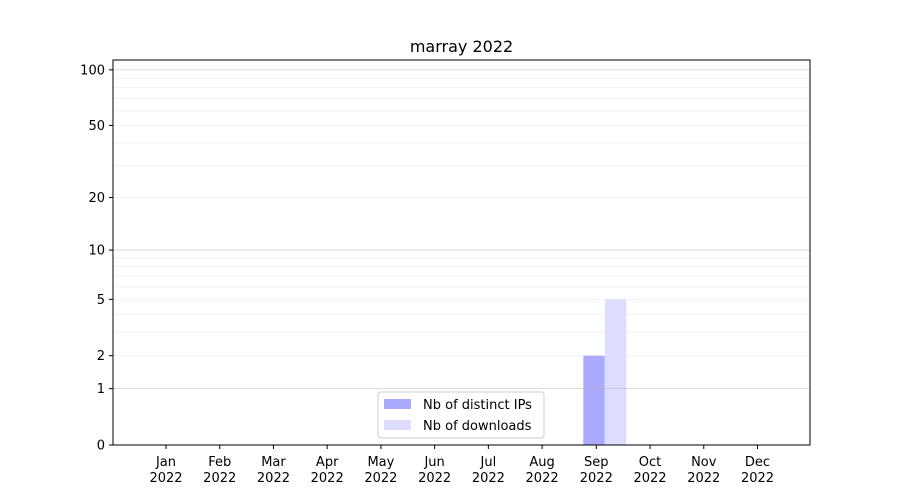 The image size is (900, 504). I want to click on x-tick-label: Dec, so click(757, 462).